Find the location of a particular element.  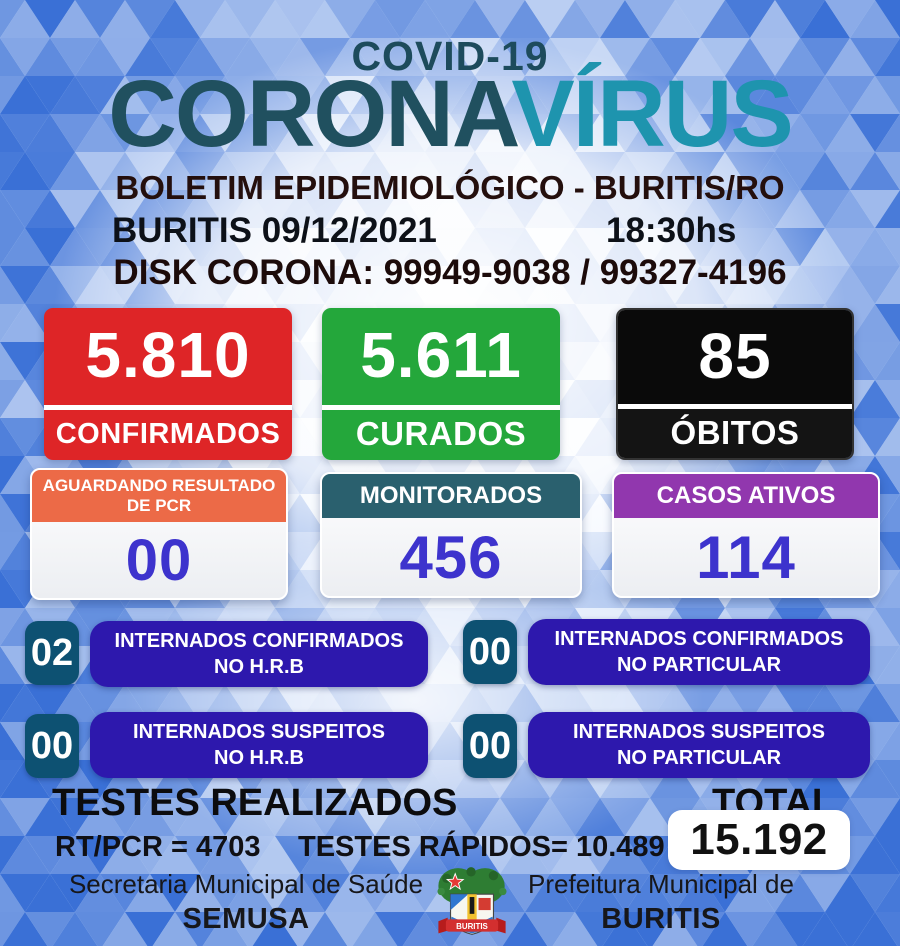

tests-heading: TESTES REALIZADOS is located at coordinates (255, 803).